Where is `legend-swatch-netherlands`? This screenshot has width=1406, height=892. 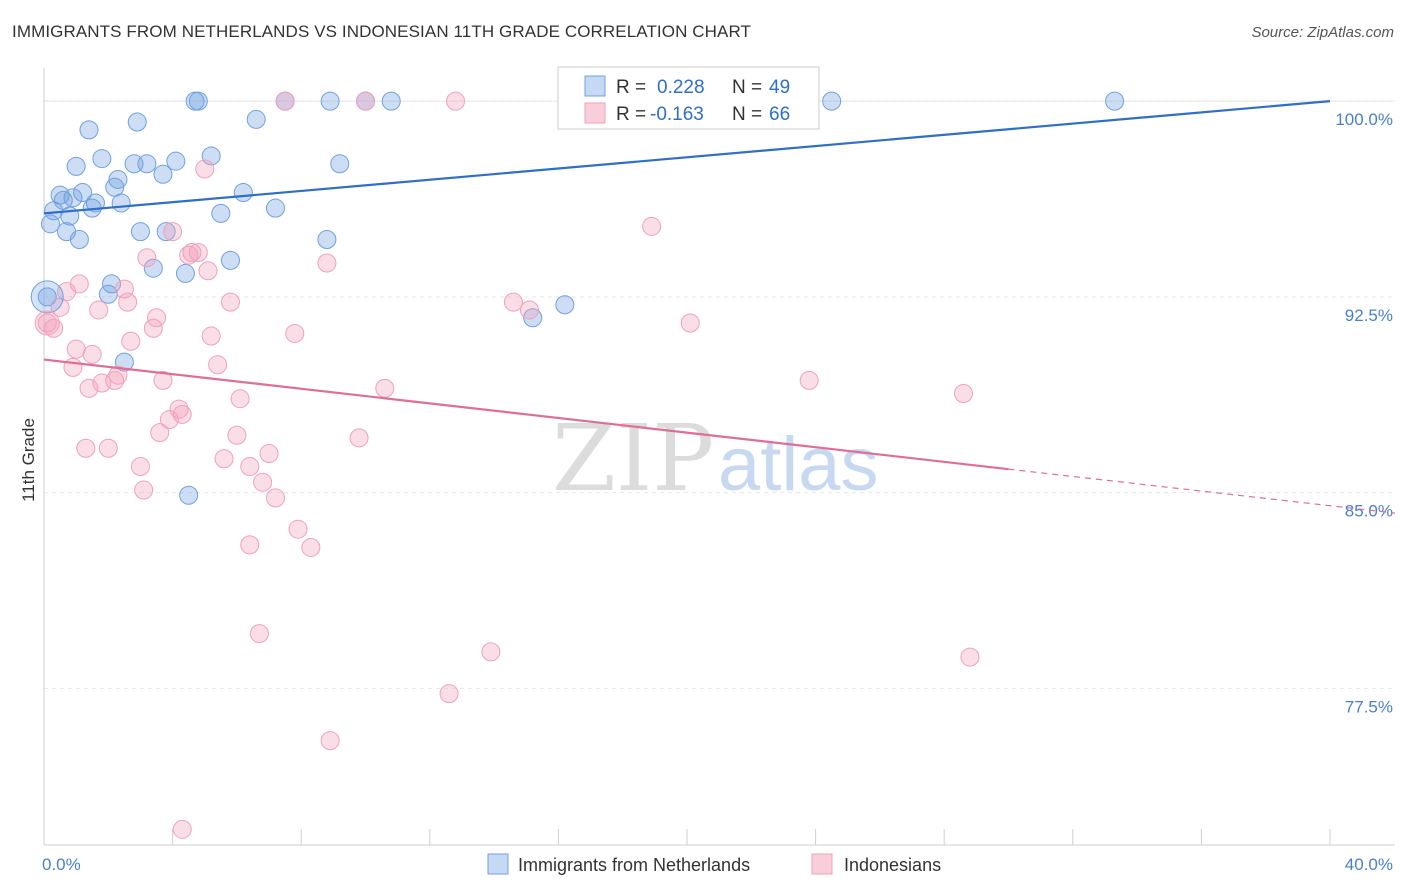
legend-swatch-netherlands is located at coordinates (595, 86).